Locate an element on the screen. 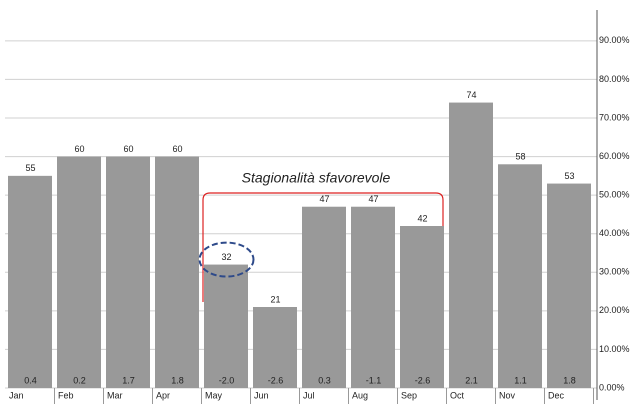 Image resolution: width=636 pixels, height=409 pixels. bottom-label: -1.1 is located at coordinates (374, 380).